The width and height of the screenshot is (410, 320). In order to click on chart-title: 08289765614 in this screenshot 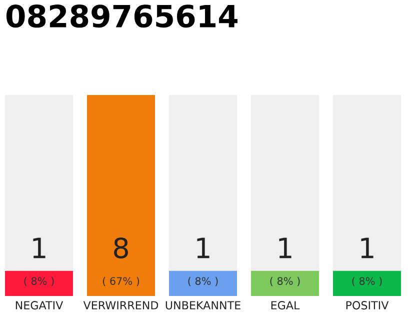, I will do `click(122, 16)`.